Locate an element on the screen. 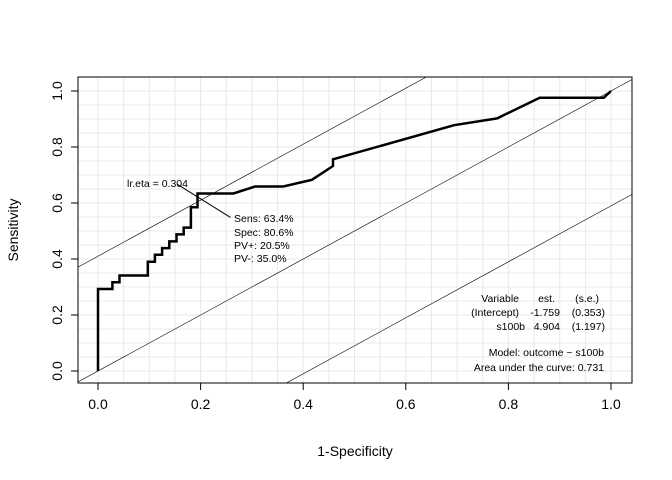 The image size is (672, 480). y-tick-label: 0.6 is located at coordinates (57, 203).